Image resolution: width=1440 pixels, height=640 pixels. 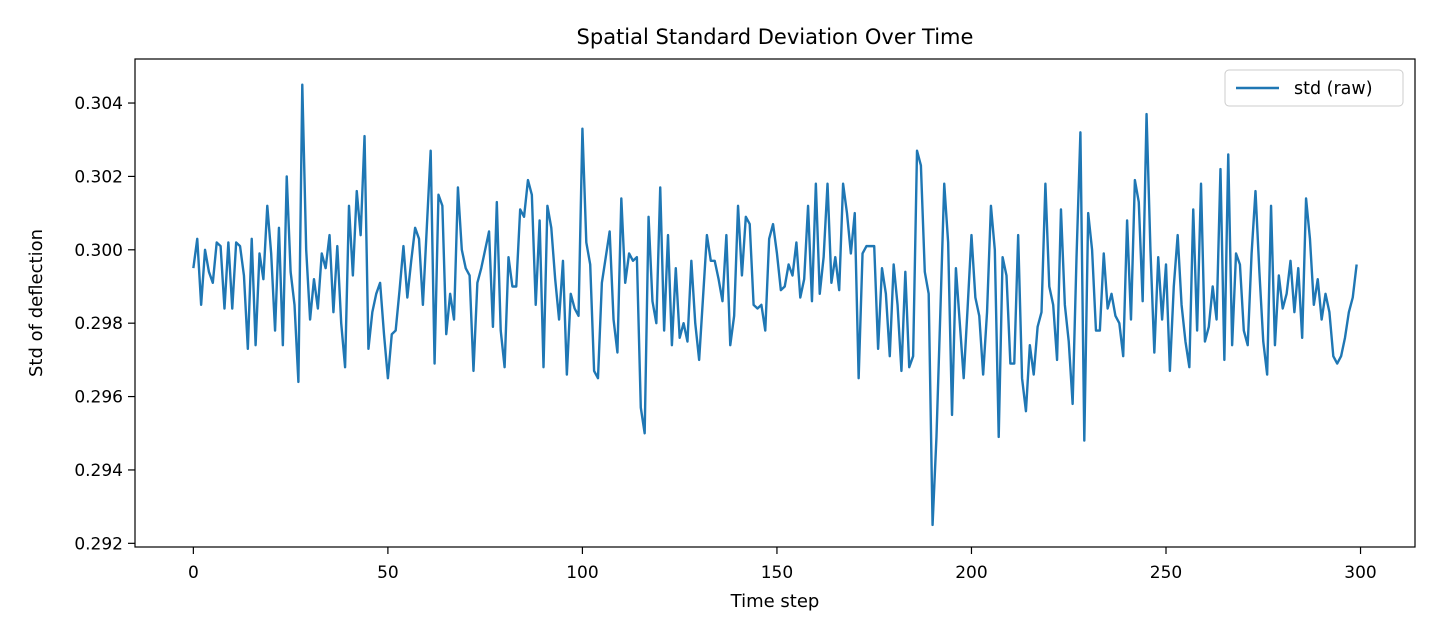 I want to click on legend-box, so click(x=1314, y=88).